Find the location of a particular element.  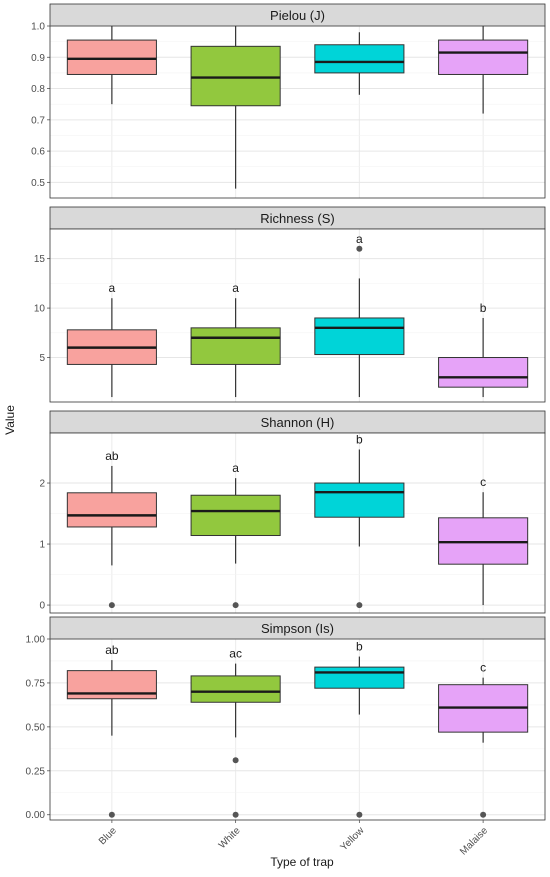

y-tick-label: 0.7 is located at coordinates (38, 120).